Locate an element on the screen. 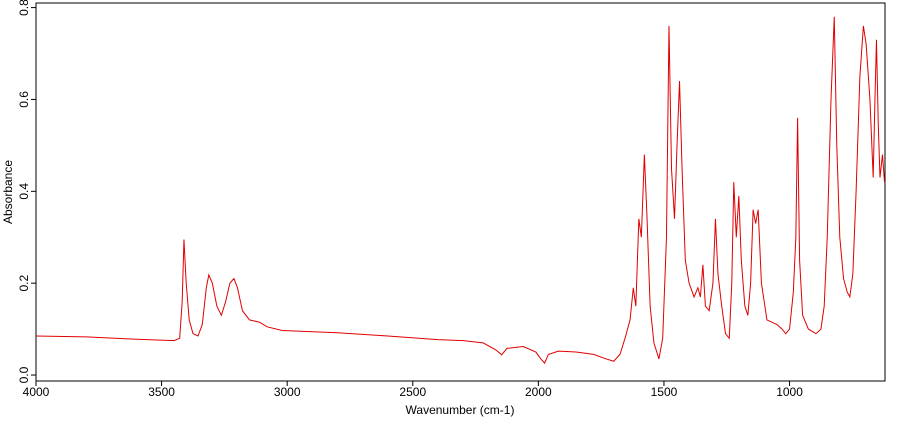  y-axis-label: Absorbance is located at coordinates (8, 192).